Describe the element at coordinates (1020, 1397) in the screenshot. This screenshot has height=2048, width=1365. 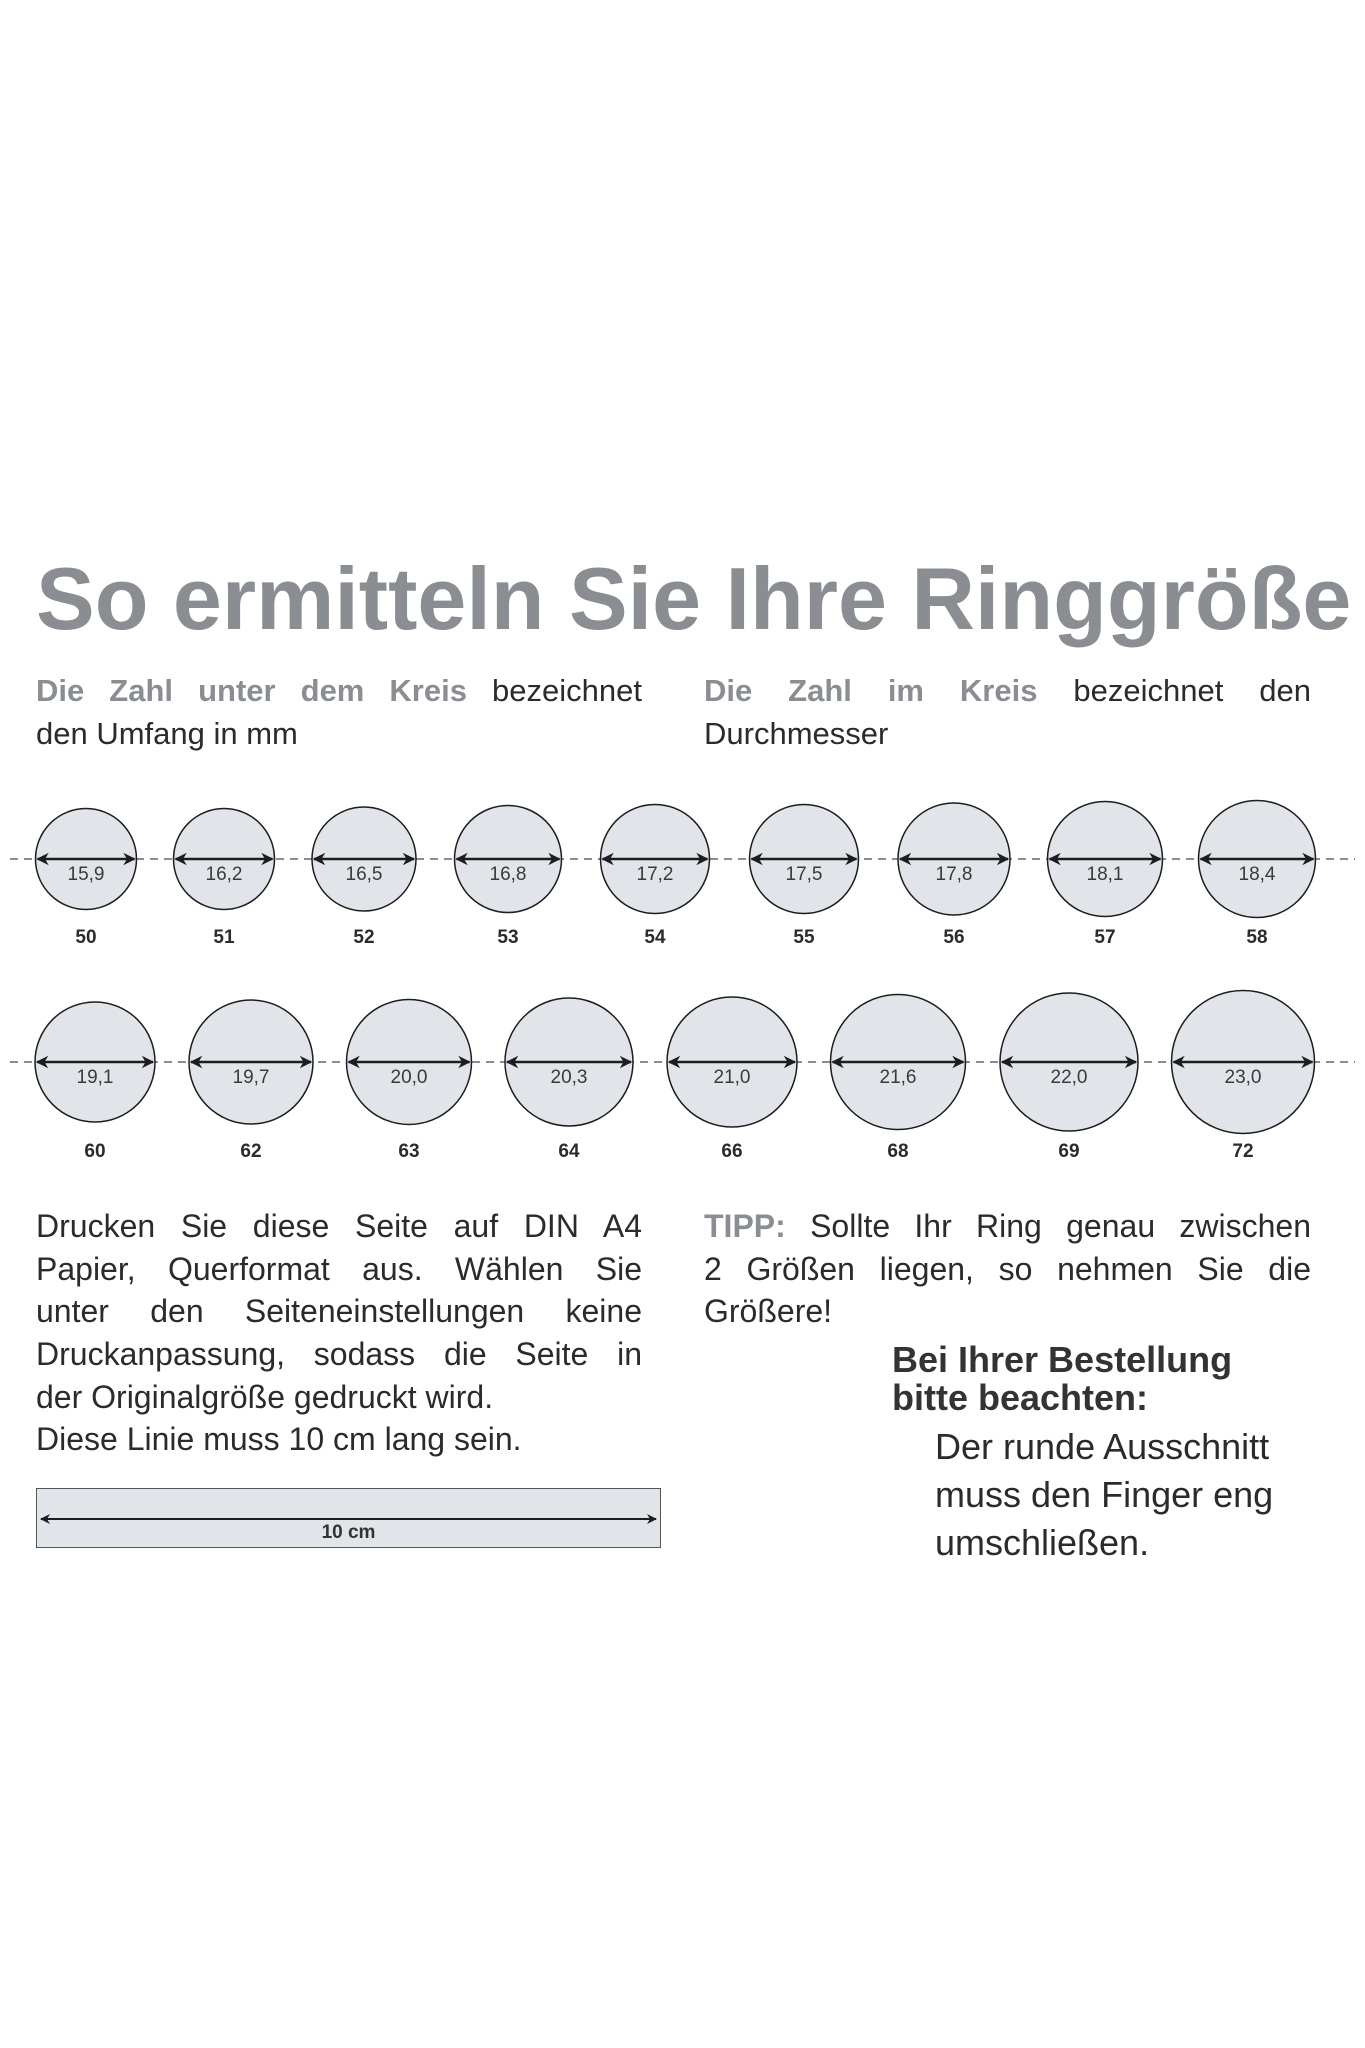
I see `order-note-heading: bitte beachten:` at that location.